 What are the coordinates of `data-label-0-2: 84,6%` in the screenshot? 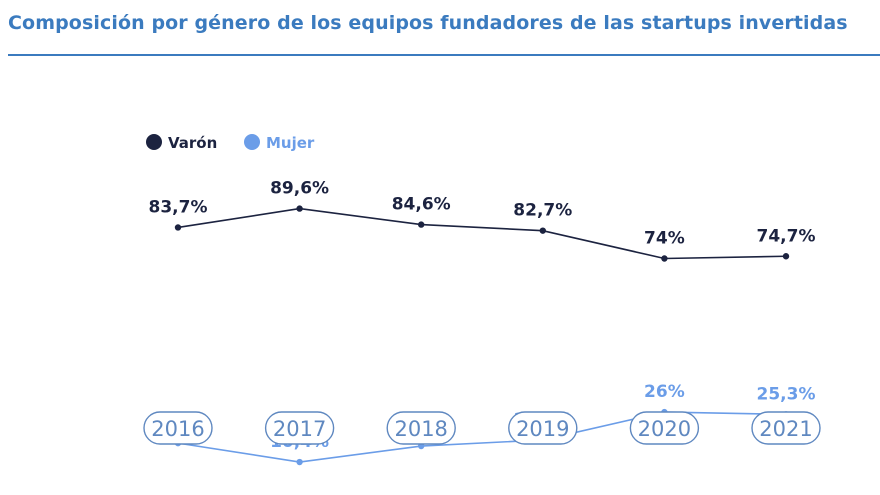 It's located at (421, 205).